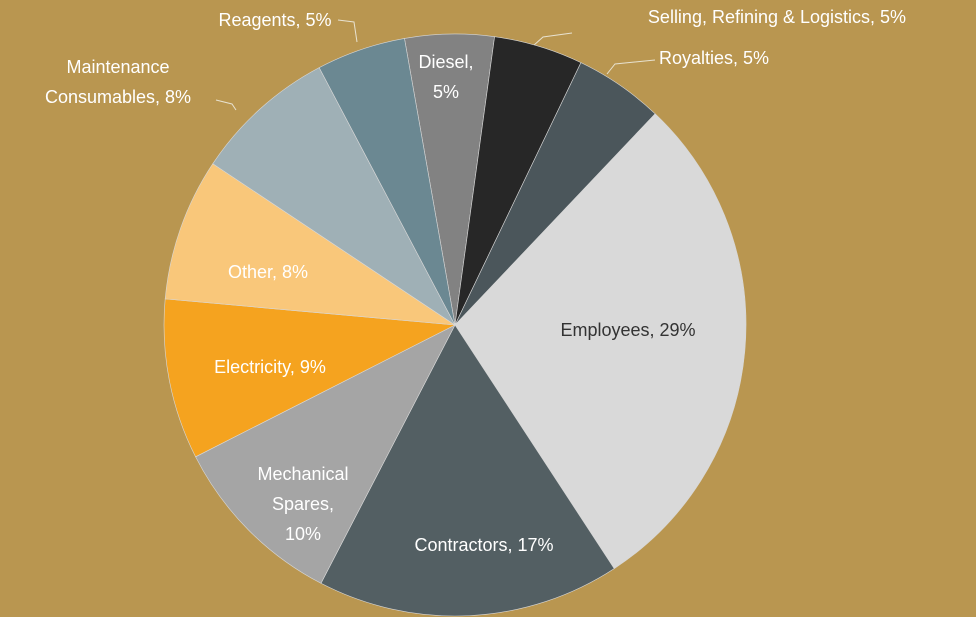  I want to click on data-label: Mechanical Spares, 10%, so click(302, 504).